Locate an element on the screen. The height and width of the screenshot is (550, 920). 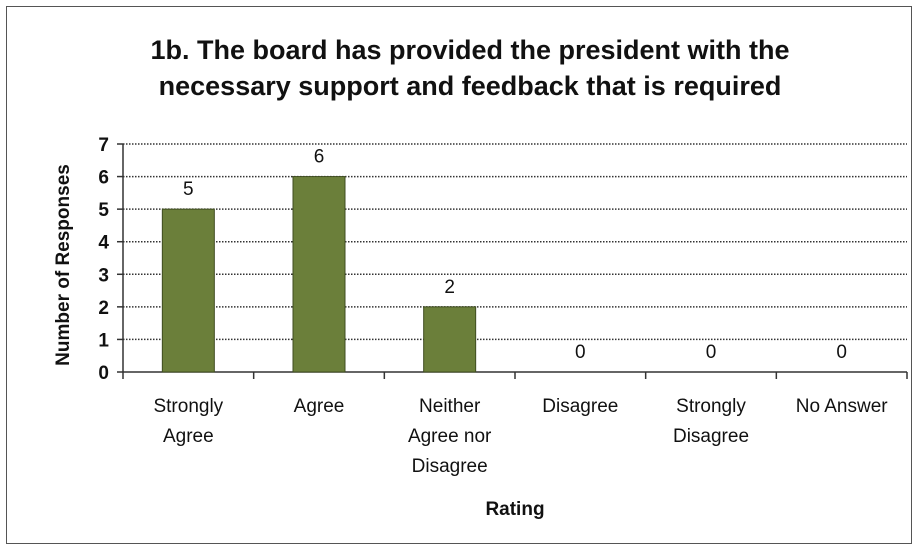
y-tick-label: 6 is located at coordinates (103, 178).